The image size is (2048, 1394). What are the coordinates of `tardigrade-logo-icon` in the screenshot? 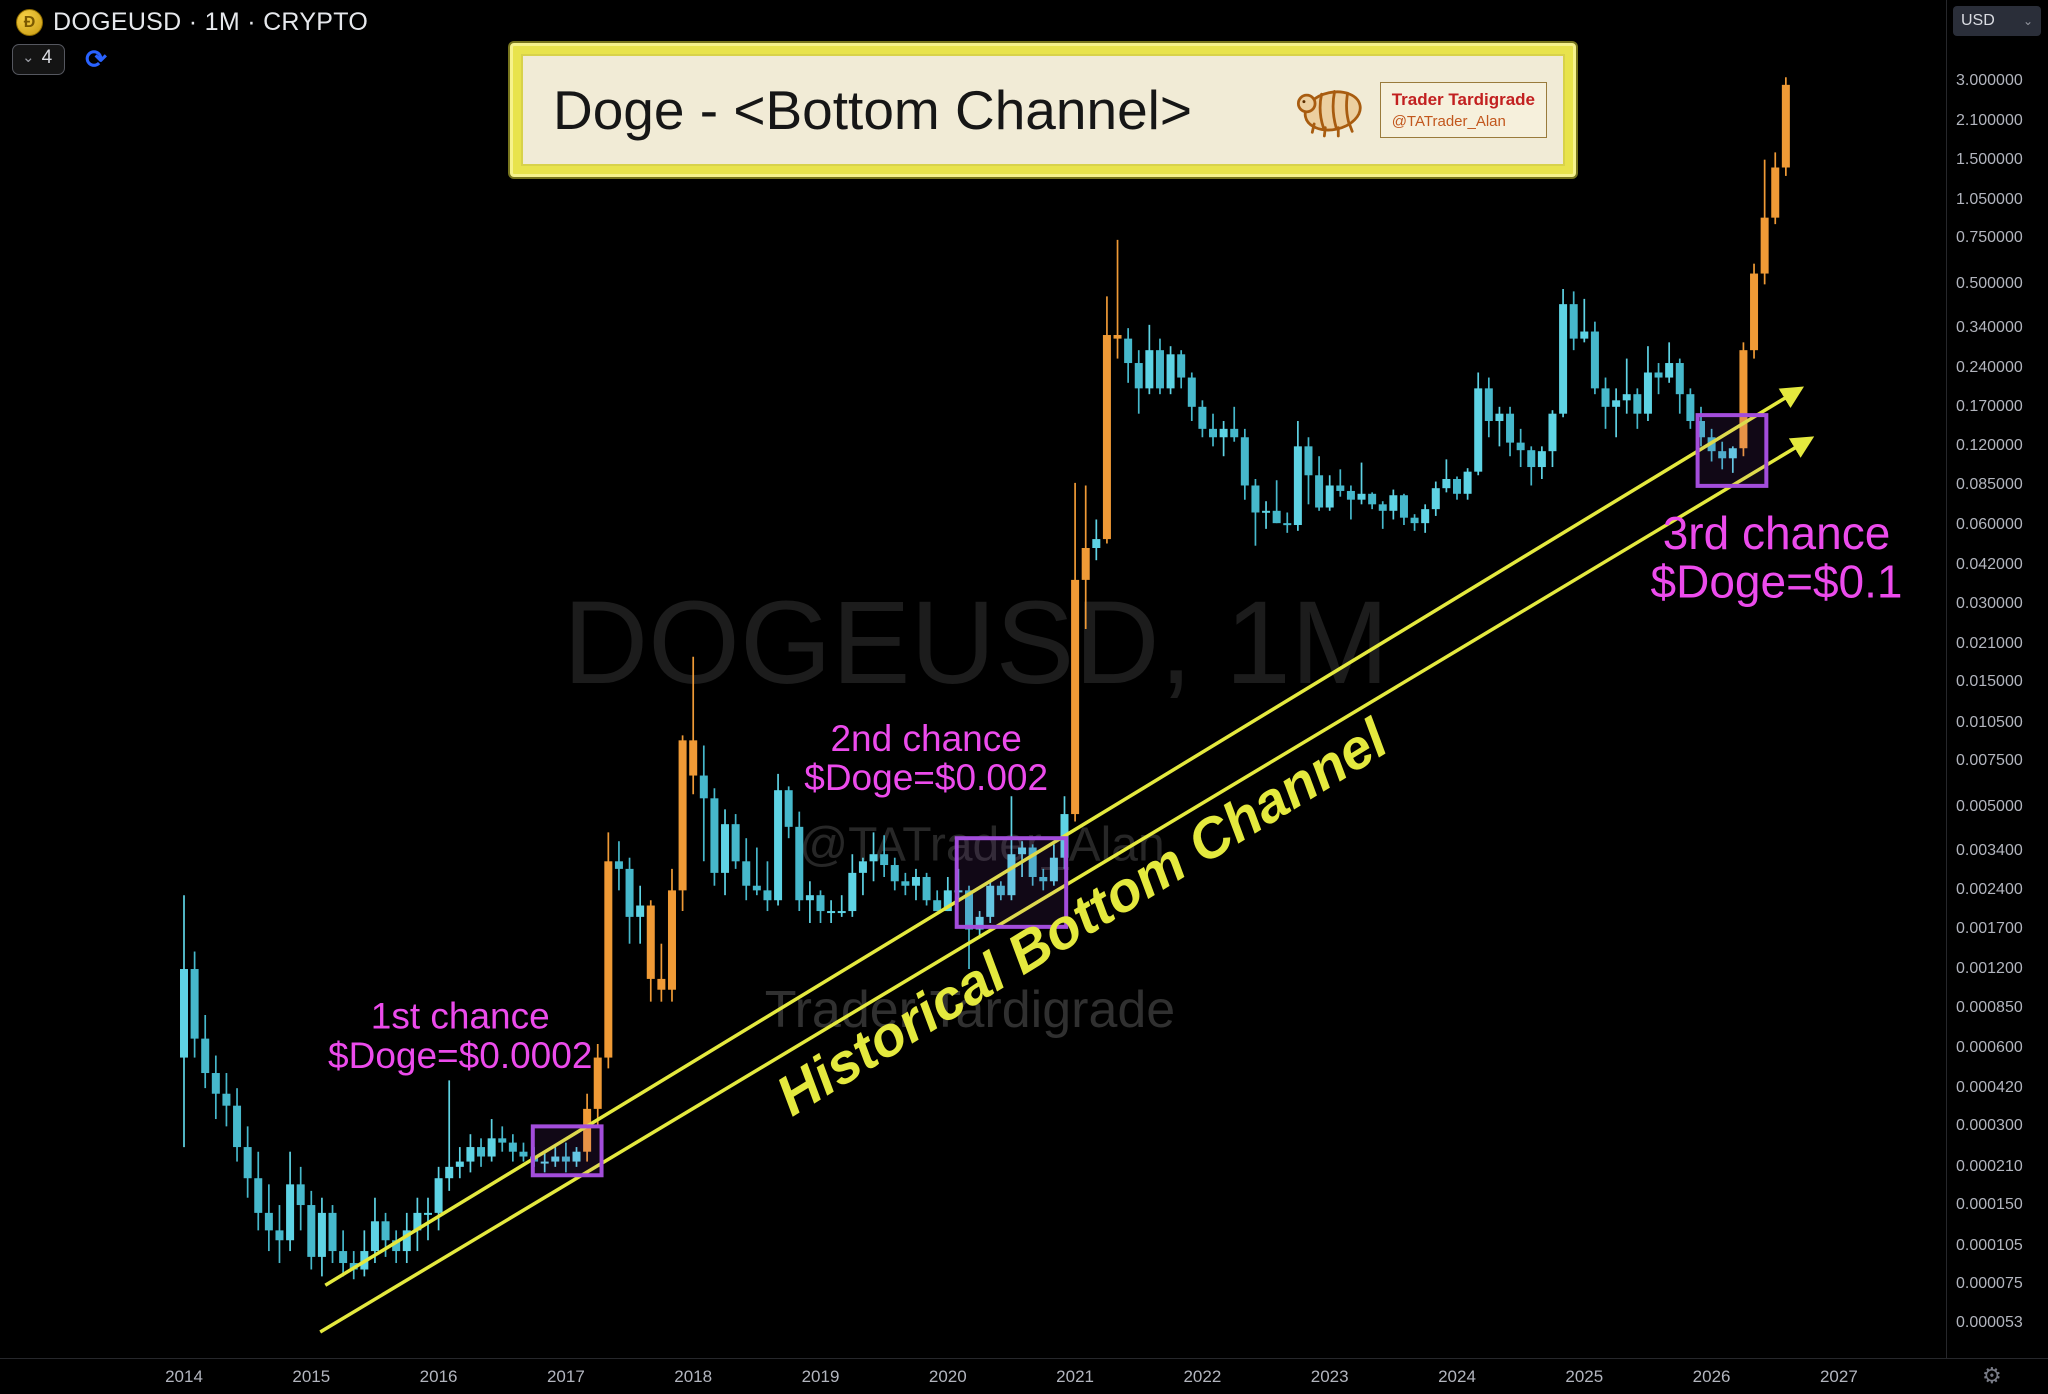 It's located at (1329, 114).